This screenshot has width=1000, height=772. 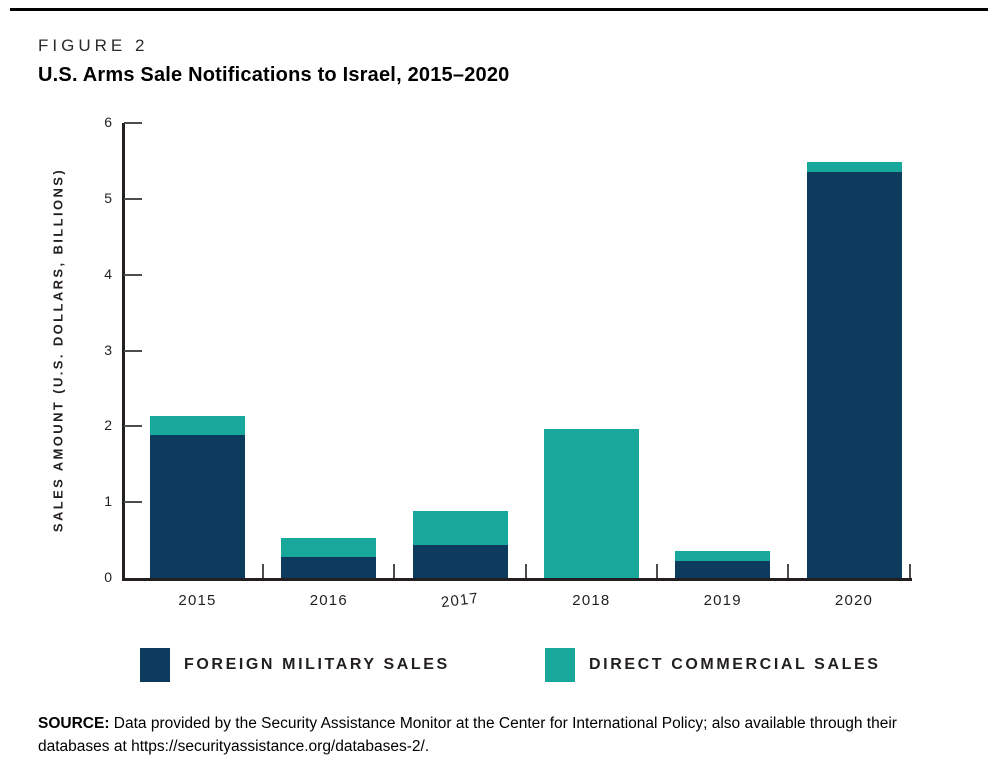 I want to click on legend-swatch-foreign-military-sales, so click(x=155, y=665).